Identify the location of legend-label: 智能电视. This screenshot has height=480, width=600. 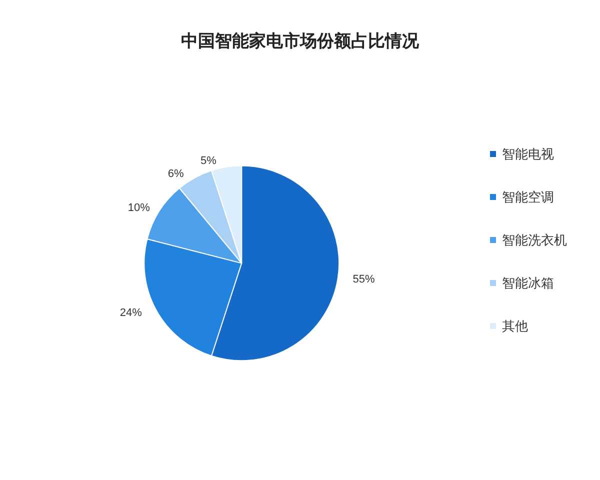
(528, 154).